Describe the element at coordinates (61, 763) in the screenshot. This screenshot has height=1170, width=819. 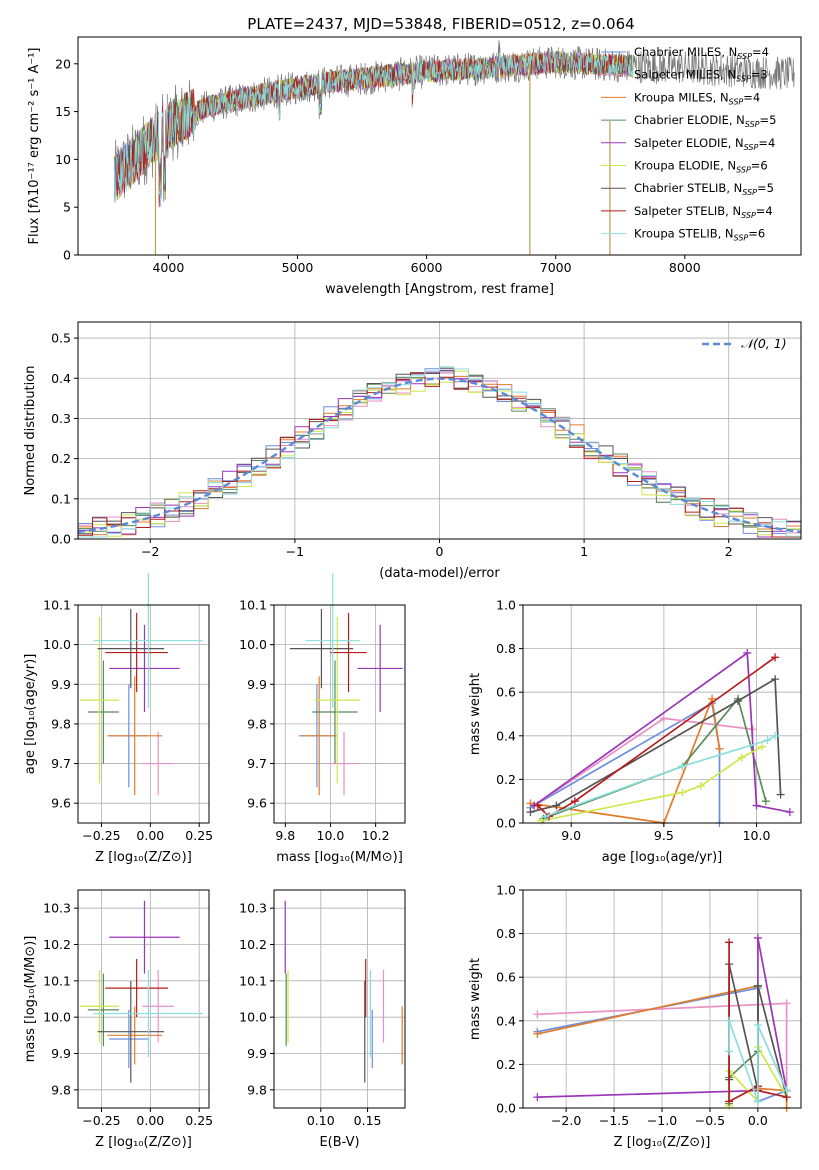
I see `y-tick-label: 9.7` at that location.